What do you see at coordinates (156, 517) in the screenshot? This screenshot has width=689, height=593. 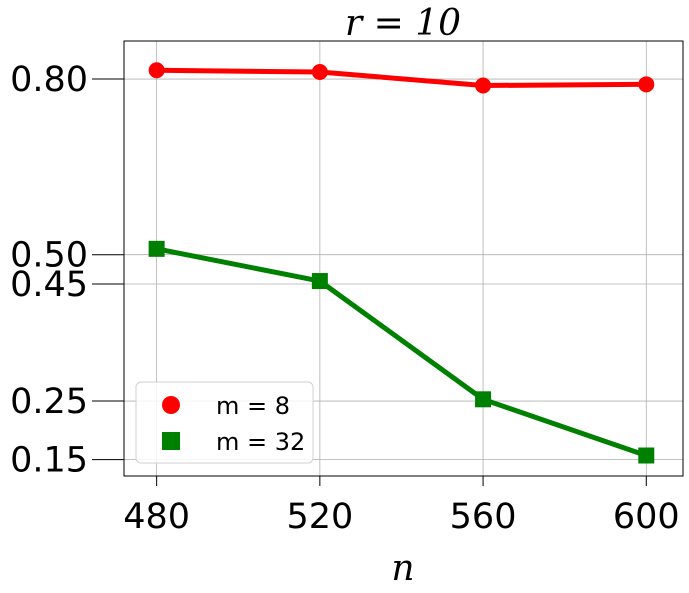 I see `x-tick-label: 480` at bounding box center [156, 517].